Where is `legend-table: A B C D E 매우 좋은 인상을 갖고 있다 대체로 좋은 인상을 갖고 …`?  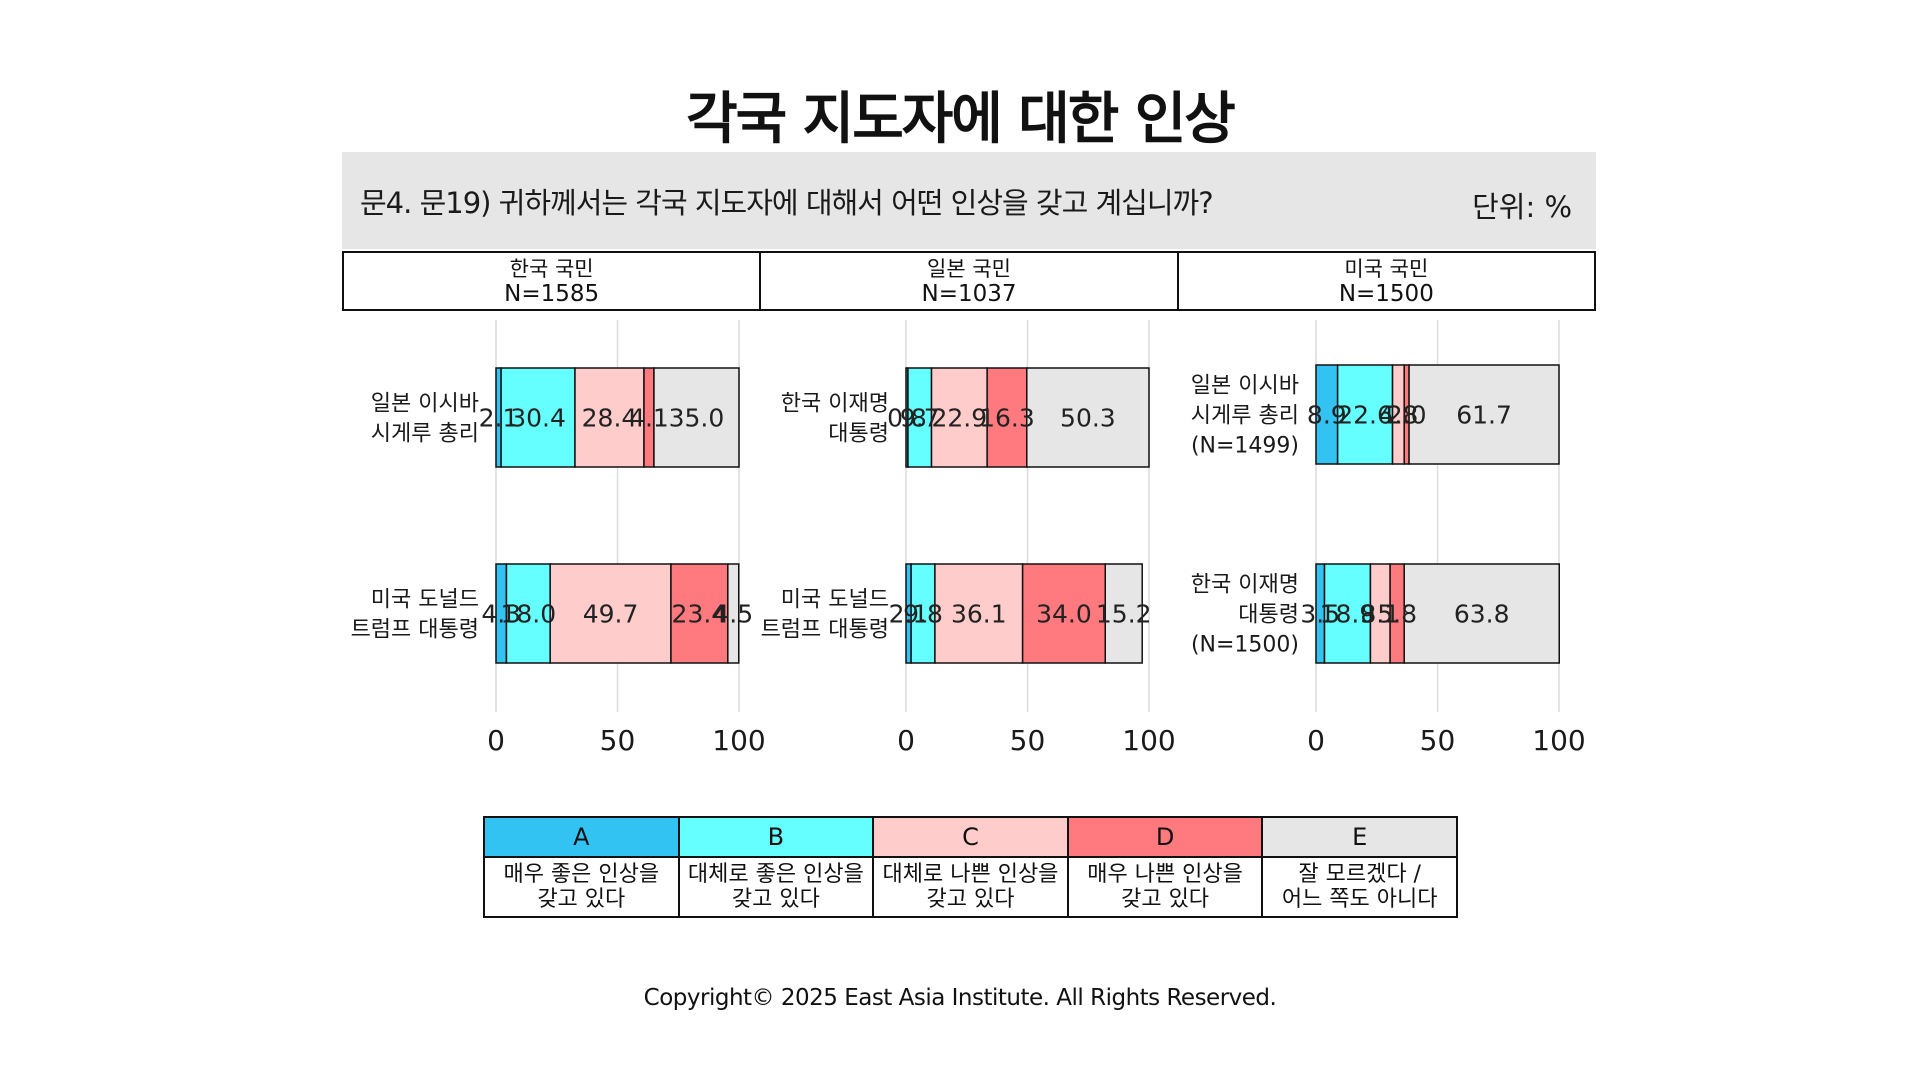
legend-table: A B C D E 매우 좋은 인상을 갖고 있다 대체로 좋은 인상을 갖고 … is located at coordinates (970, 867).